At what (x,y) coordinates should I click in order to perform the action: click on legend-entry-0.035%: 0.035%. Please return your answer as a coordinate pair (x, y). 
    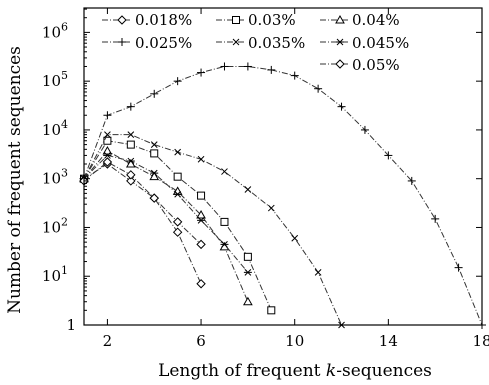
    Looking at the image, I should click on (260, 43).